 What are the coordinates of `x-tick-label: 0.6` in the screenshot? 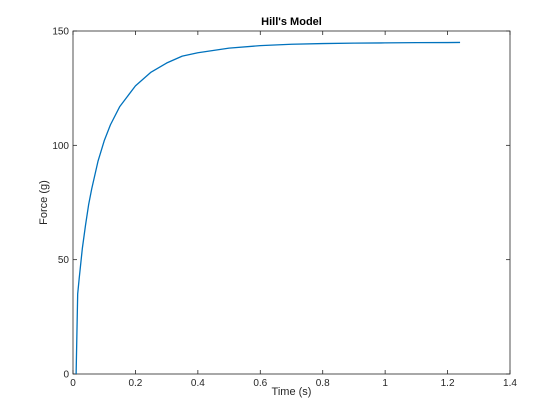 It's located at (260, 383).